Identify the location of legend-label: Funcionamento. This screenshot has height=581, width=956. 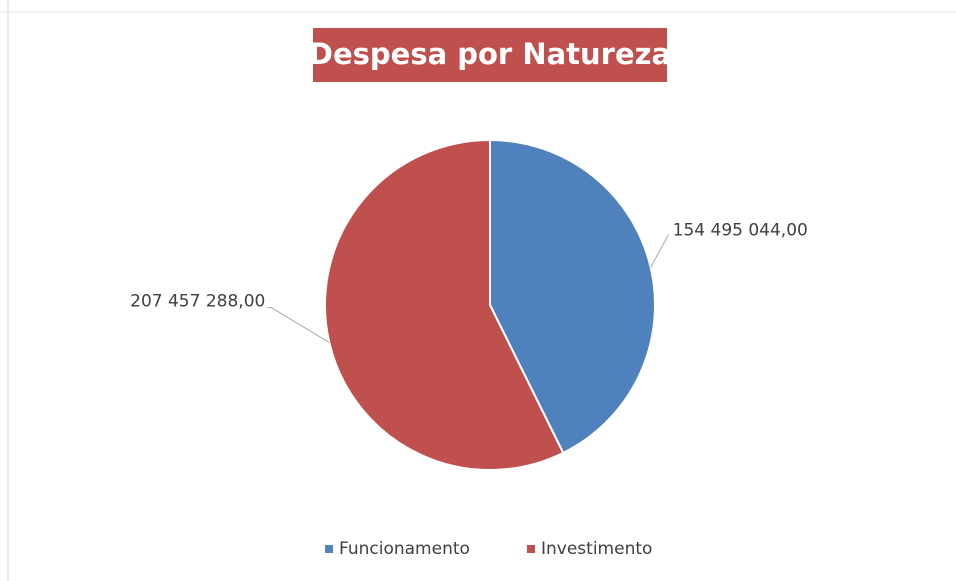
(404, 549).